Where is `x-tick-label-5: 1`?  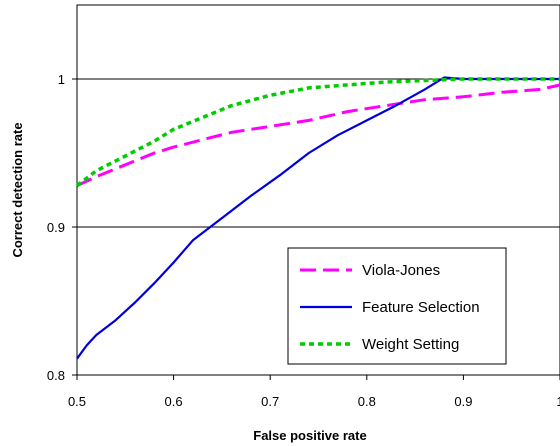
x-tick-label-5: 1 is located at coordinates (558, 401).